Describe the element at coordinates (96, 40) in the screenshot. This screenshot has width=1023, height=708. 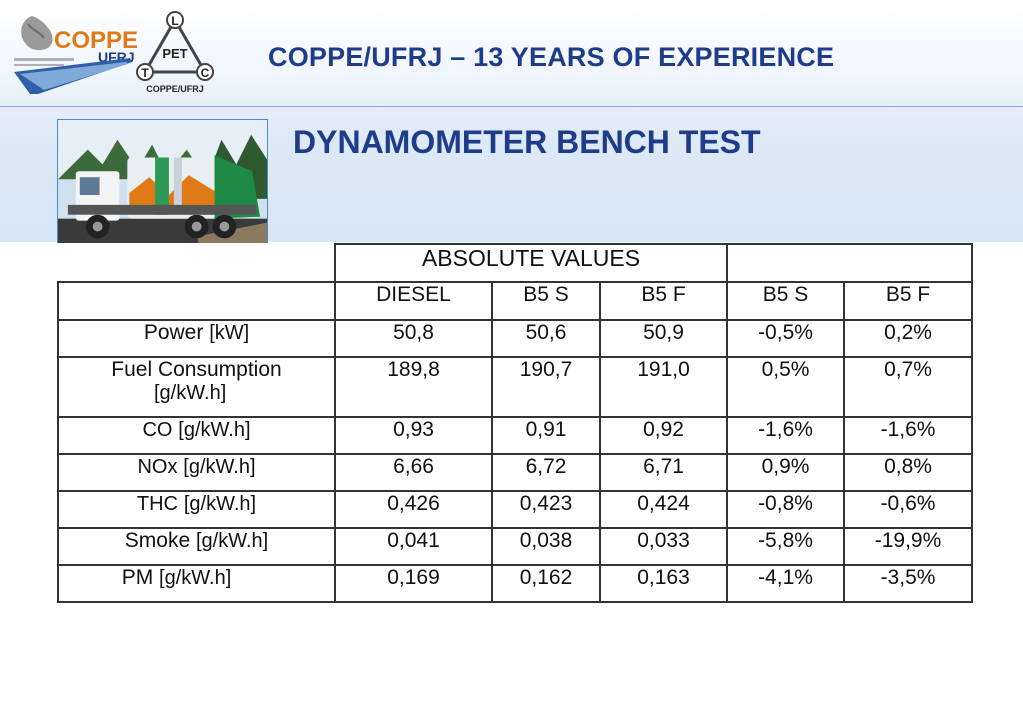
I see `coppe-logo-text: COPPE` at that location.